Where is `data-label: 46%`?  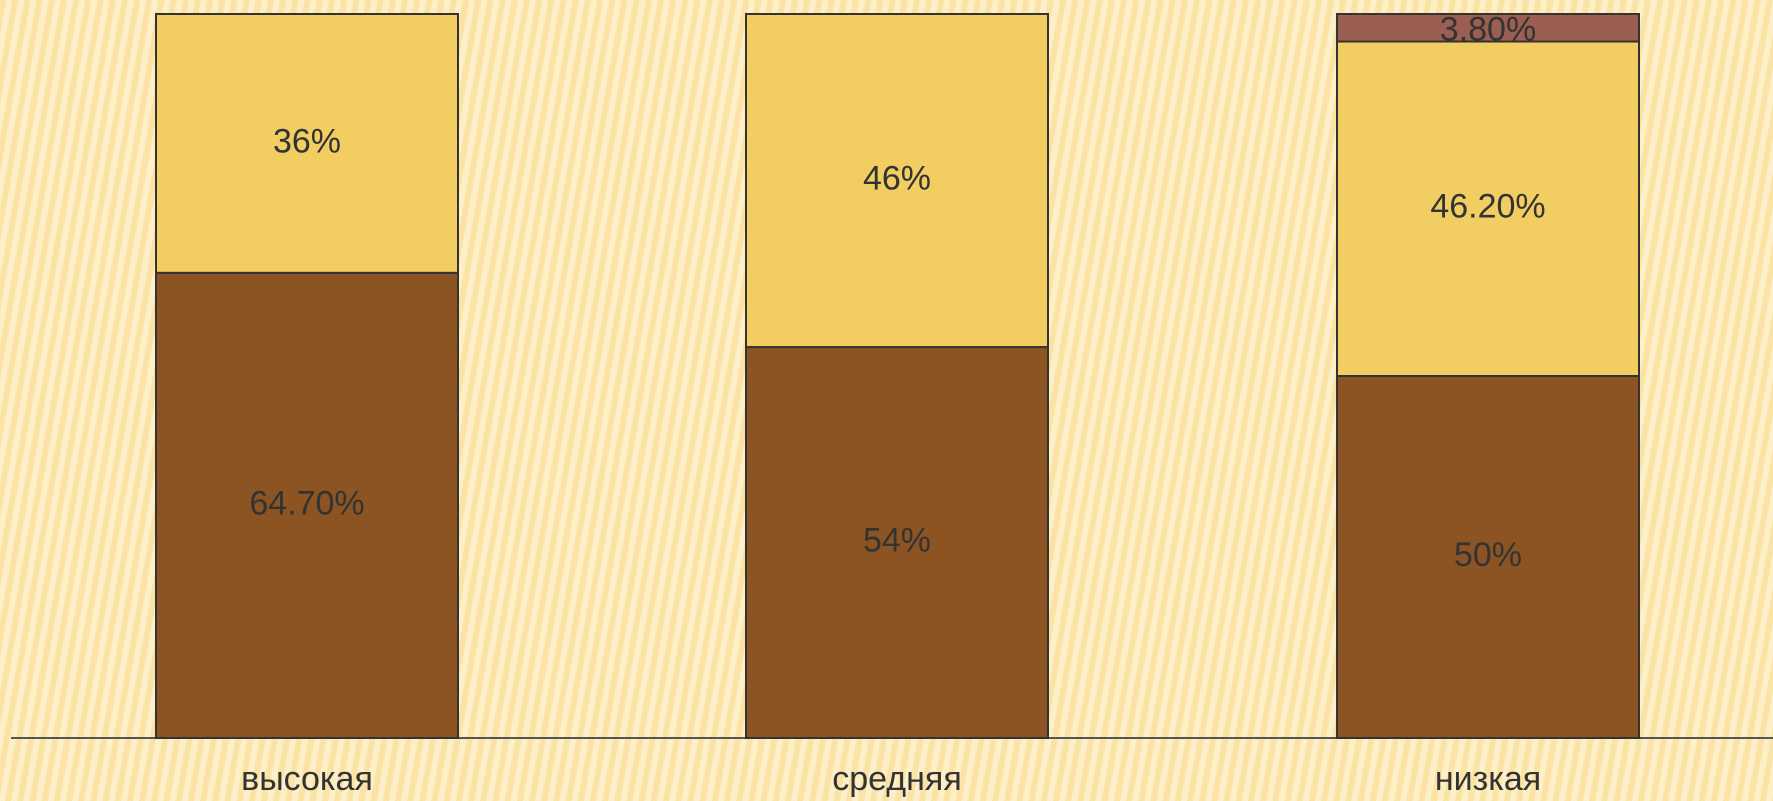 data-label: 46% is located at coordinates (897, 179).